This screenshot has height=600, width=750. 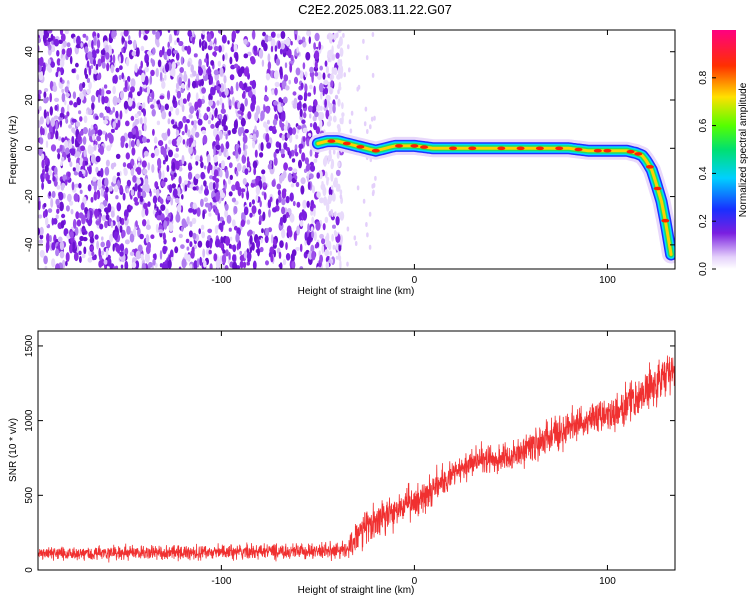 What do you see at coordinates (415, 280) in the screenshot?
I see `x-tick-label: 0` at bounding box center [415, 280].